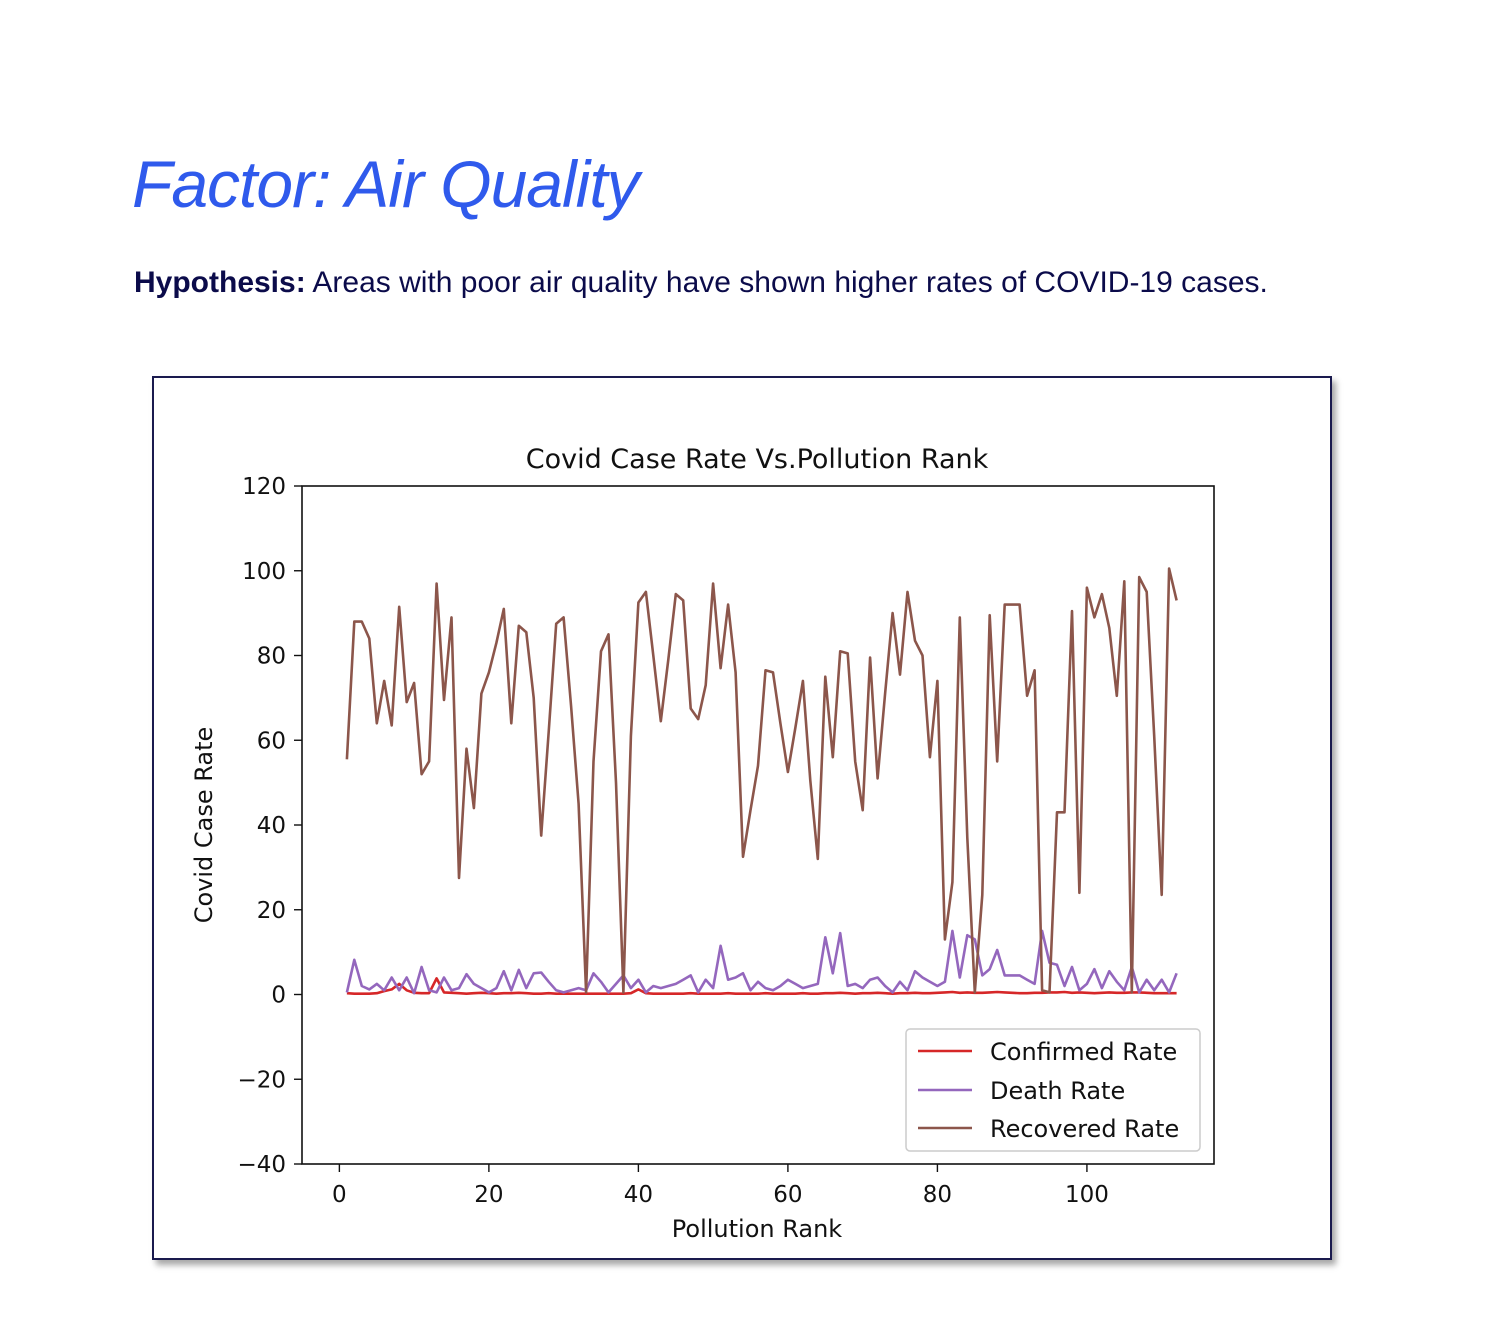 The image size is (1506, 1336). What do you see at coordinates (761, 962) in the screenshot?
I see `series-line-death-rate` at bounding box center [761, 962].